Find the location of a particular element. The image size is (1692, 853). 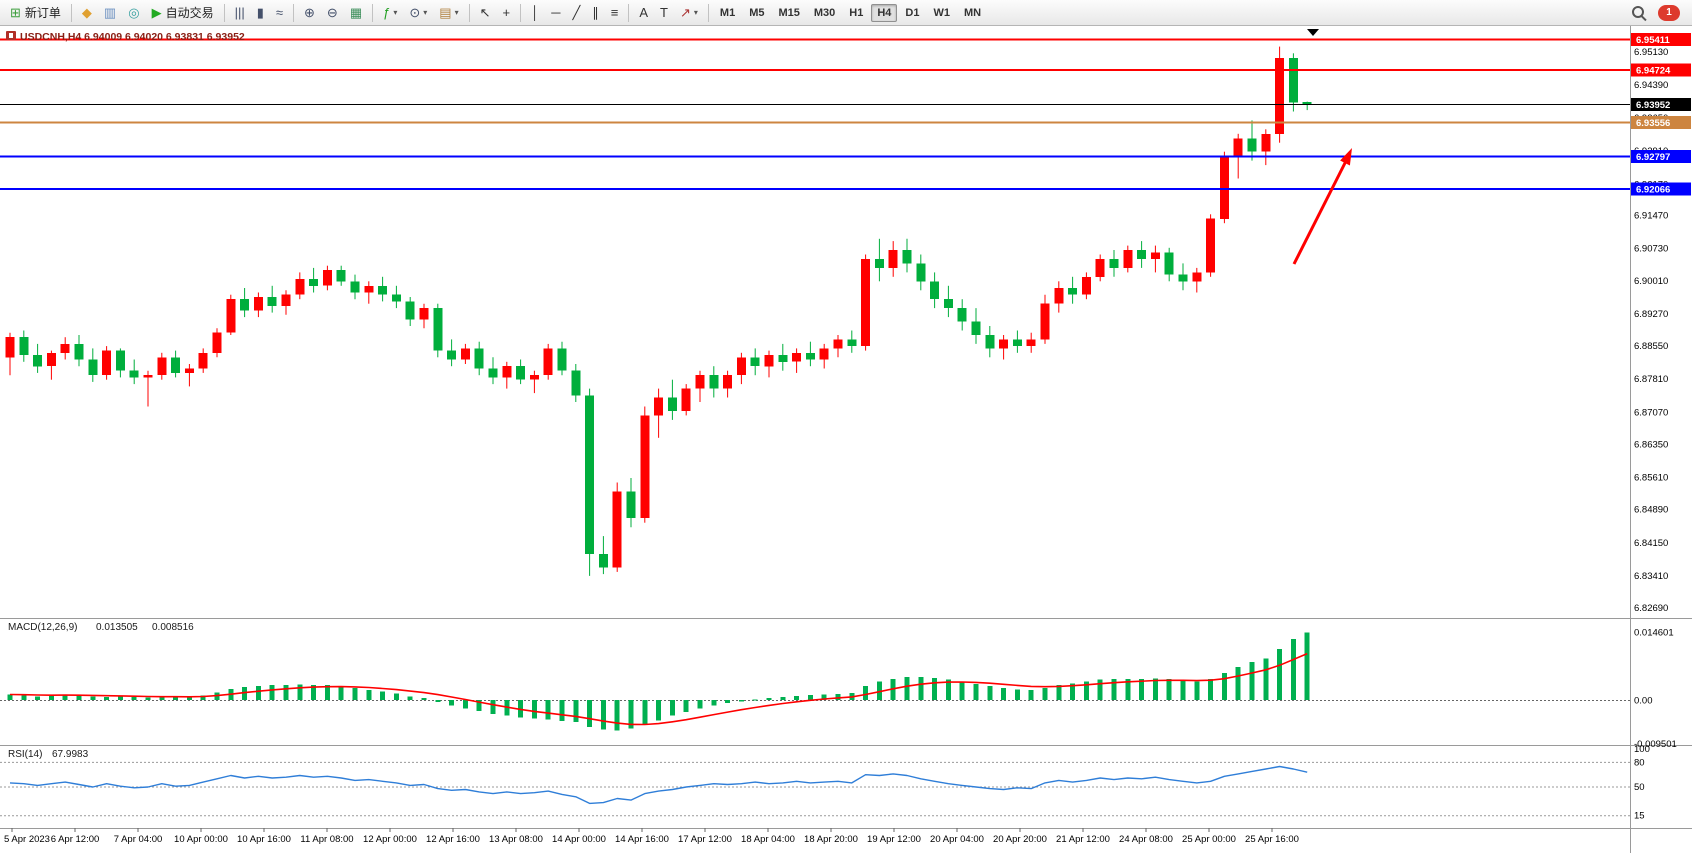

candlestick-chart-button: ▮ is located at coordinates (260, 12).